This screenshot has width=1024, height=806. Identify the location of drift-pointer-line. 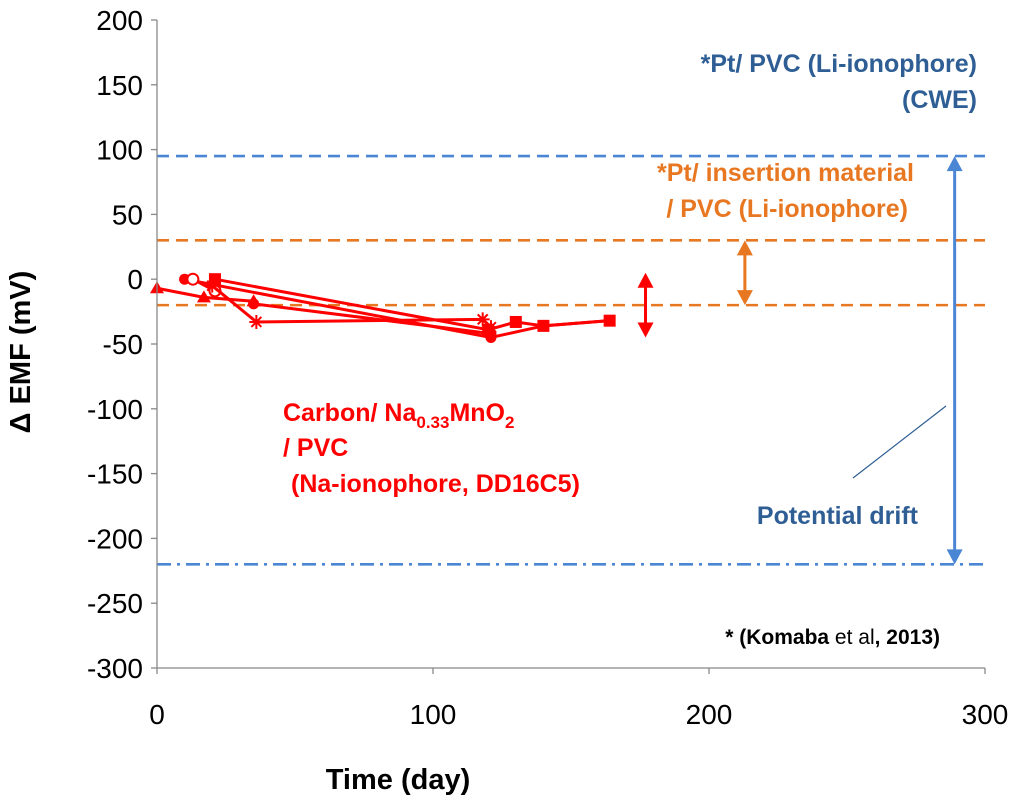
(899, 442).